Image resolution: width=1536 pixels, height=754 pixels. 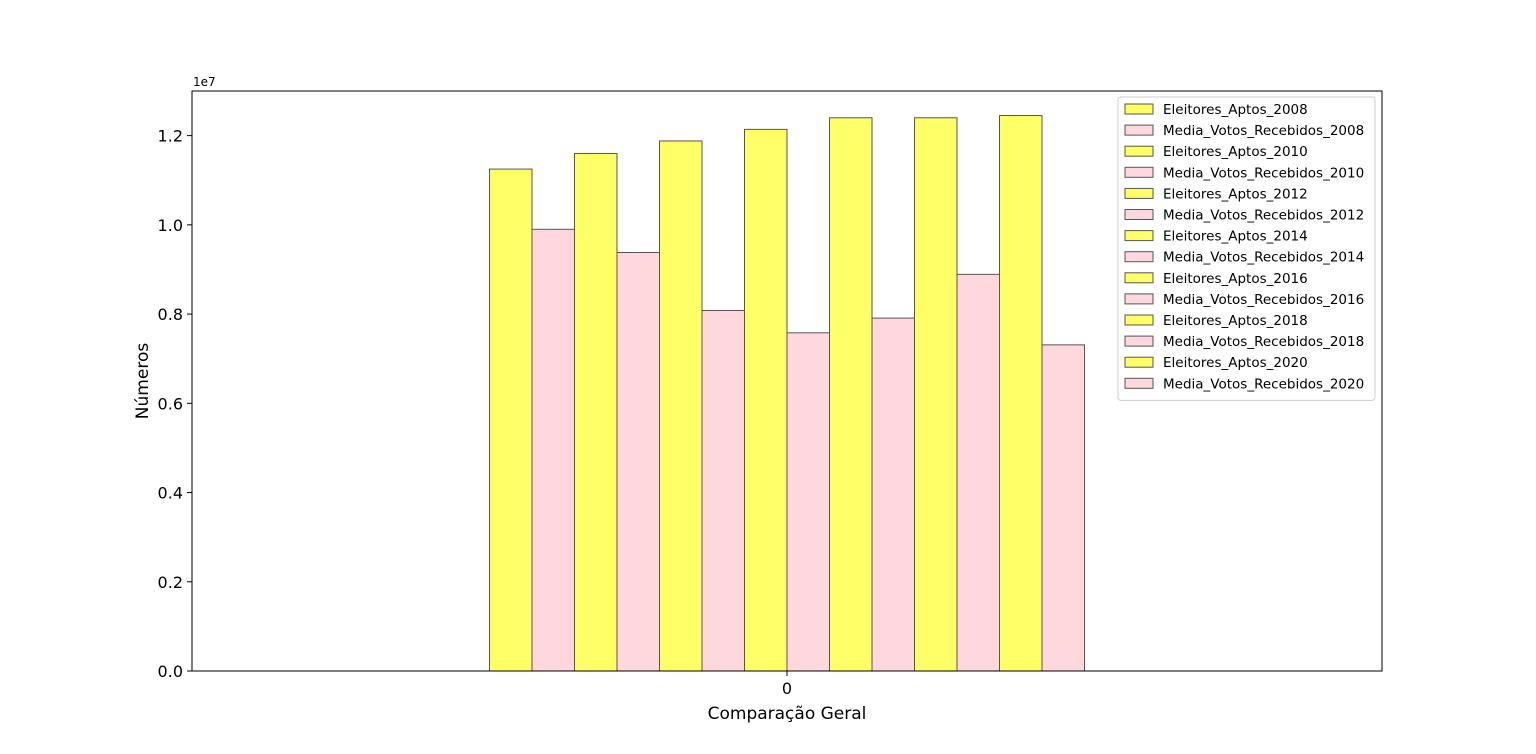 What do you see at coordinates (170, 493) in the screenshot?
I see `y-tick-label: 0.4` at bounding box center [170, 493].